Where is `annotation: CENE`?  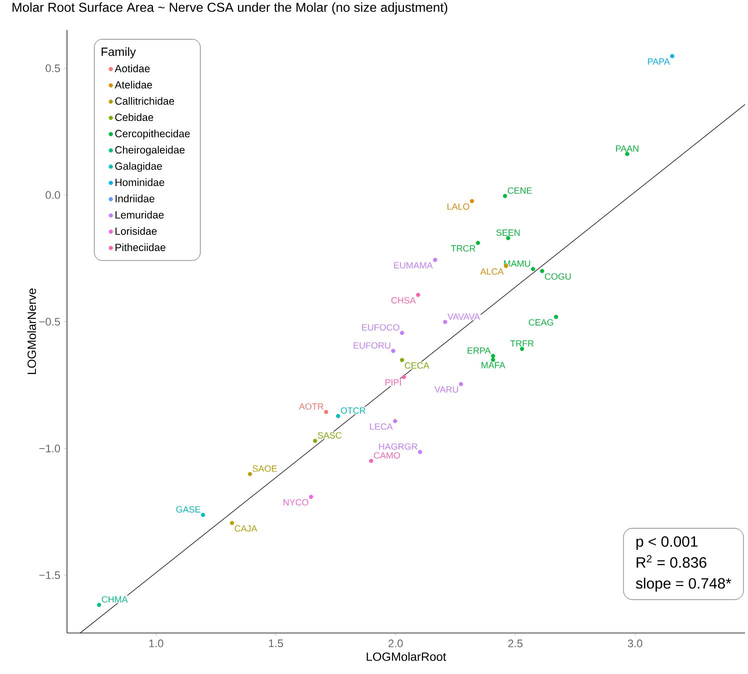 annotation: CENE is located at coordinates (520, 190).